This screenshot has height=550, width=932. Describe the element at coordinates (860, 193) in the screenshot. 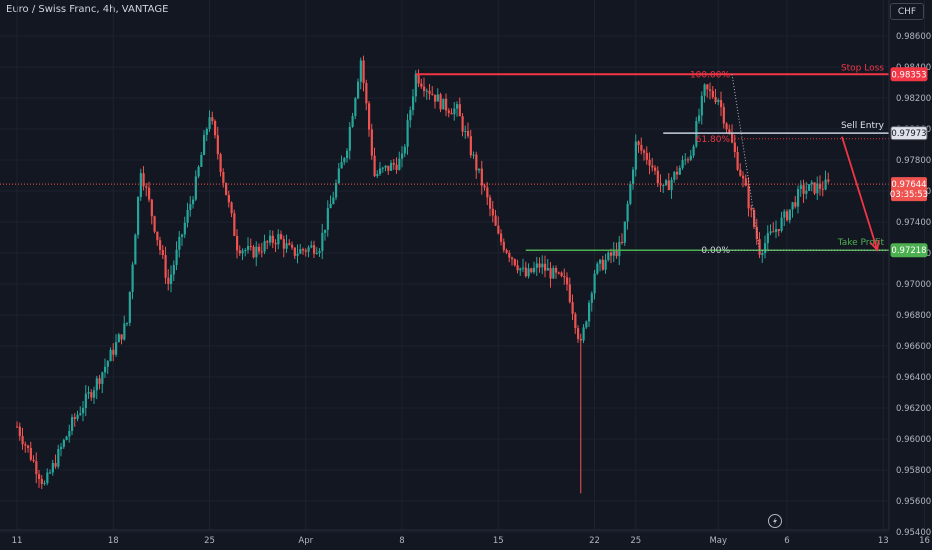

I see `projection-arrow` at that location.